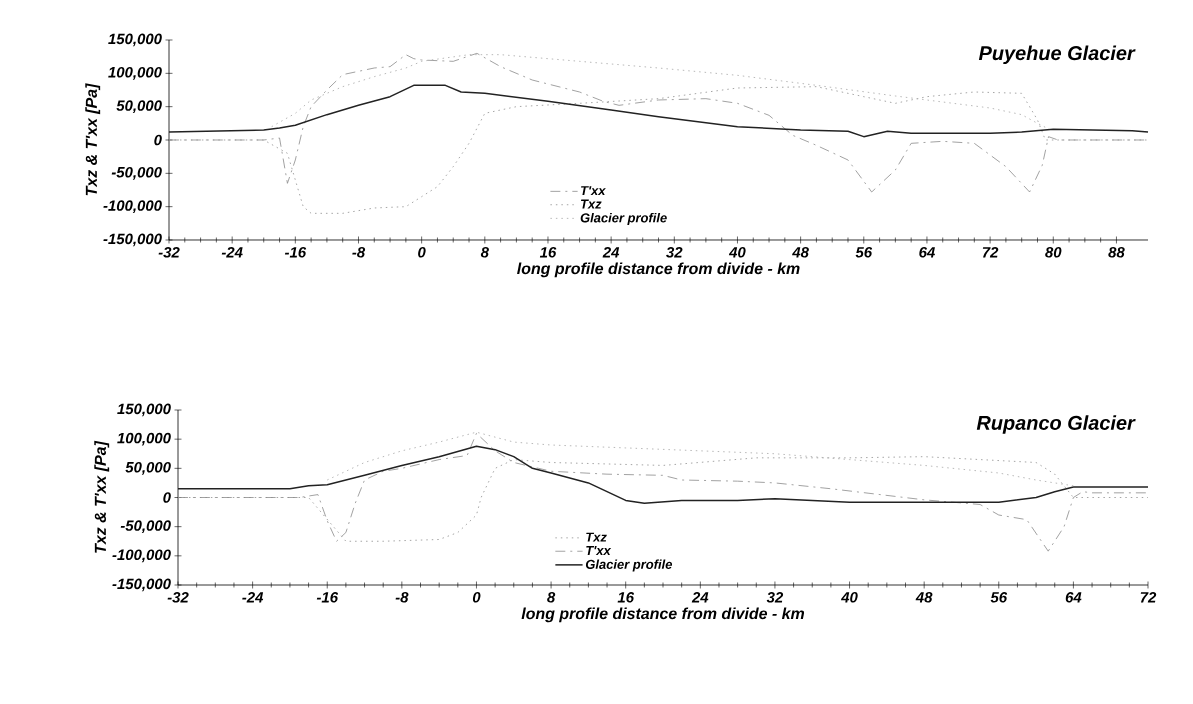 The width and height of the screenshot is (1193, 704). What do you see at coordinates (1116, 252) in the screenshot?
I see `x-tick-label: 88` at bounding box center [1116, 252].